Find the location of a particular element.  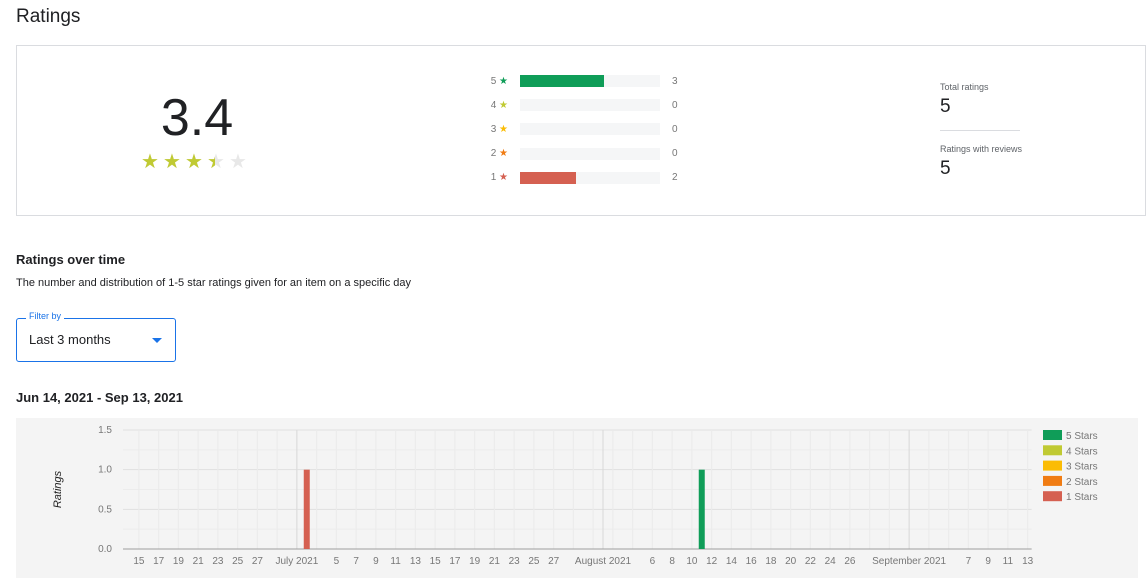

reviews-label: Ratings with reviews is located at coordinates (981, 149).